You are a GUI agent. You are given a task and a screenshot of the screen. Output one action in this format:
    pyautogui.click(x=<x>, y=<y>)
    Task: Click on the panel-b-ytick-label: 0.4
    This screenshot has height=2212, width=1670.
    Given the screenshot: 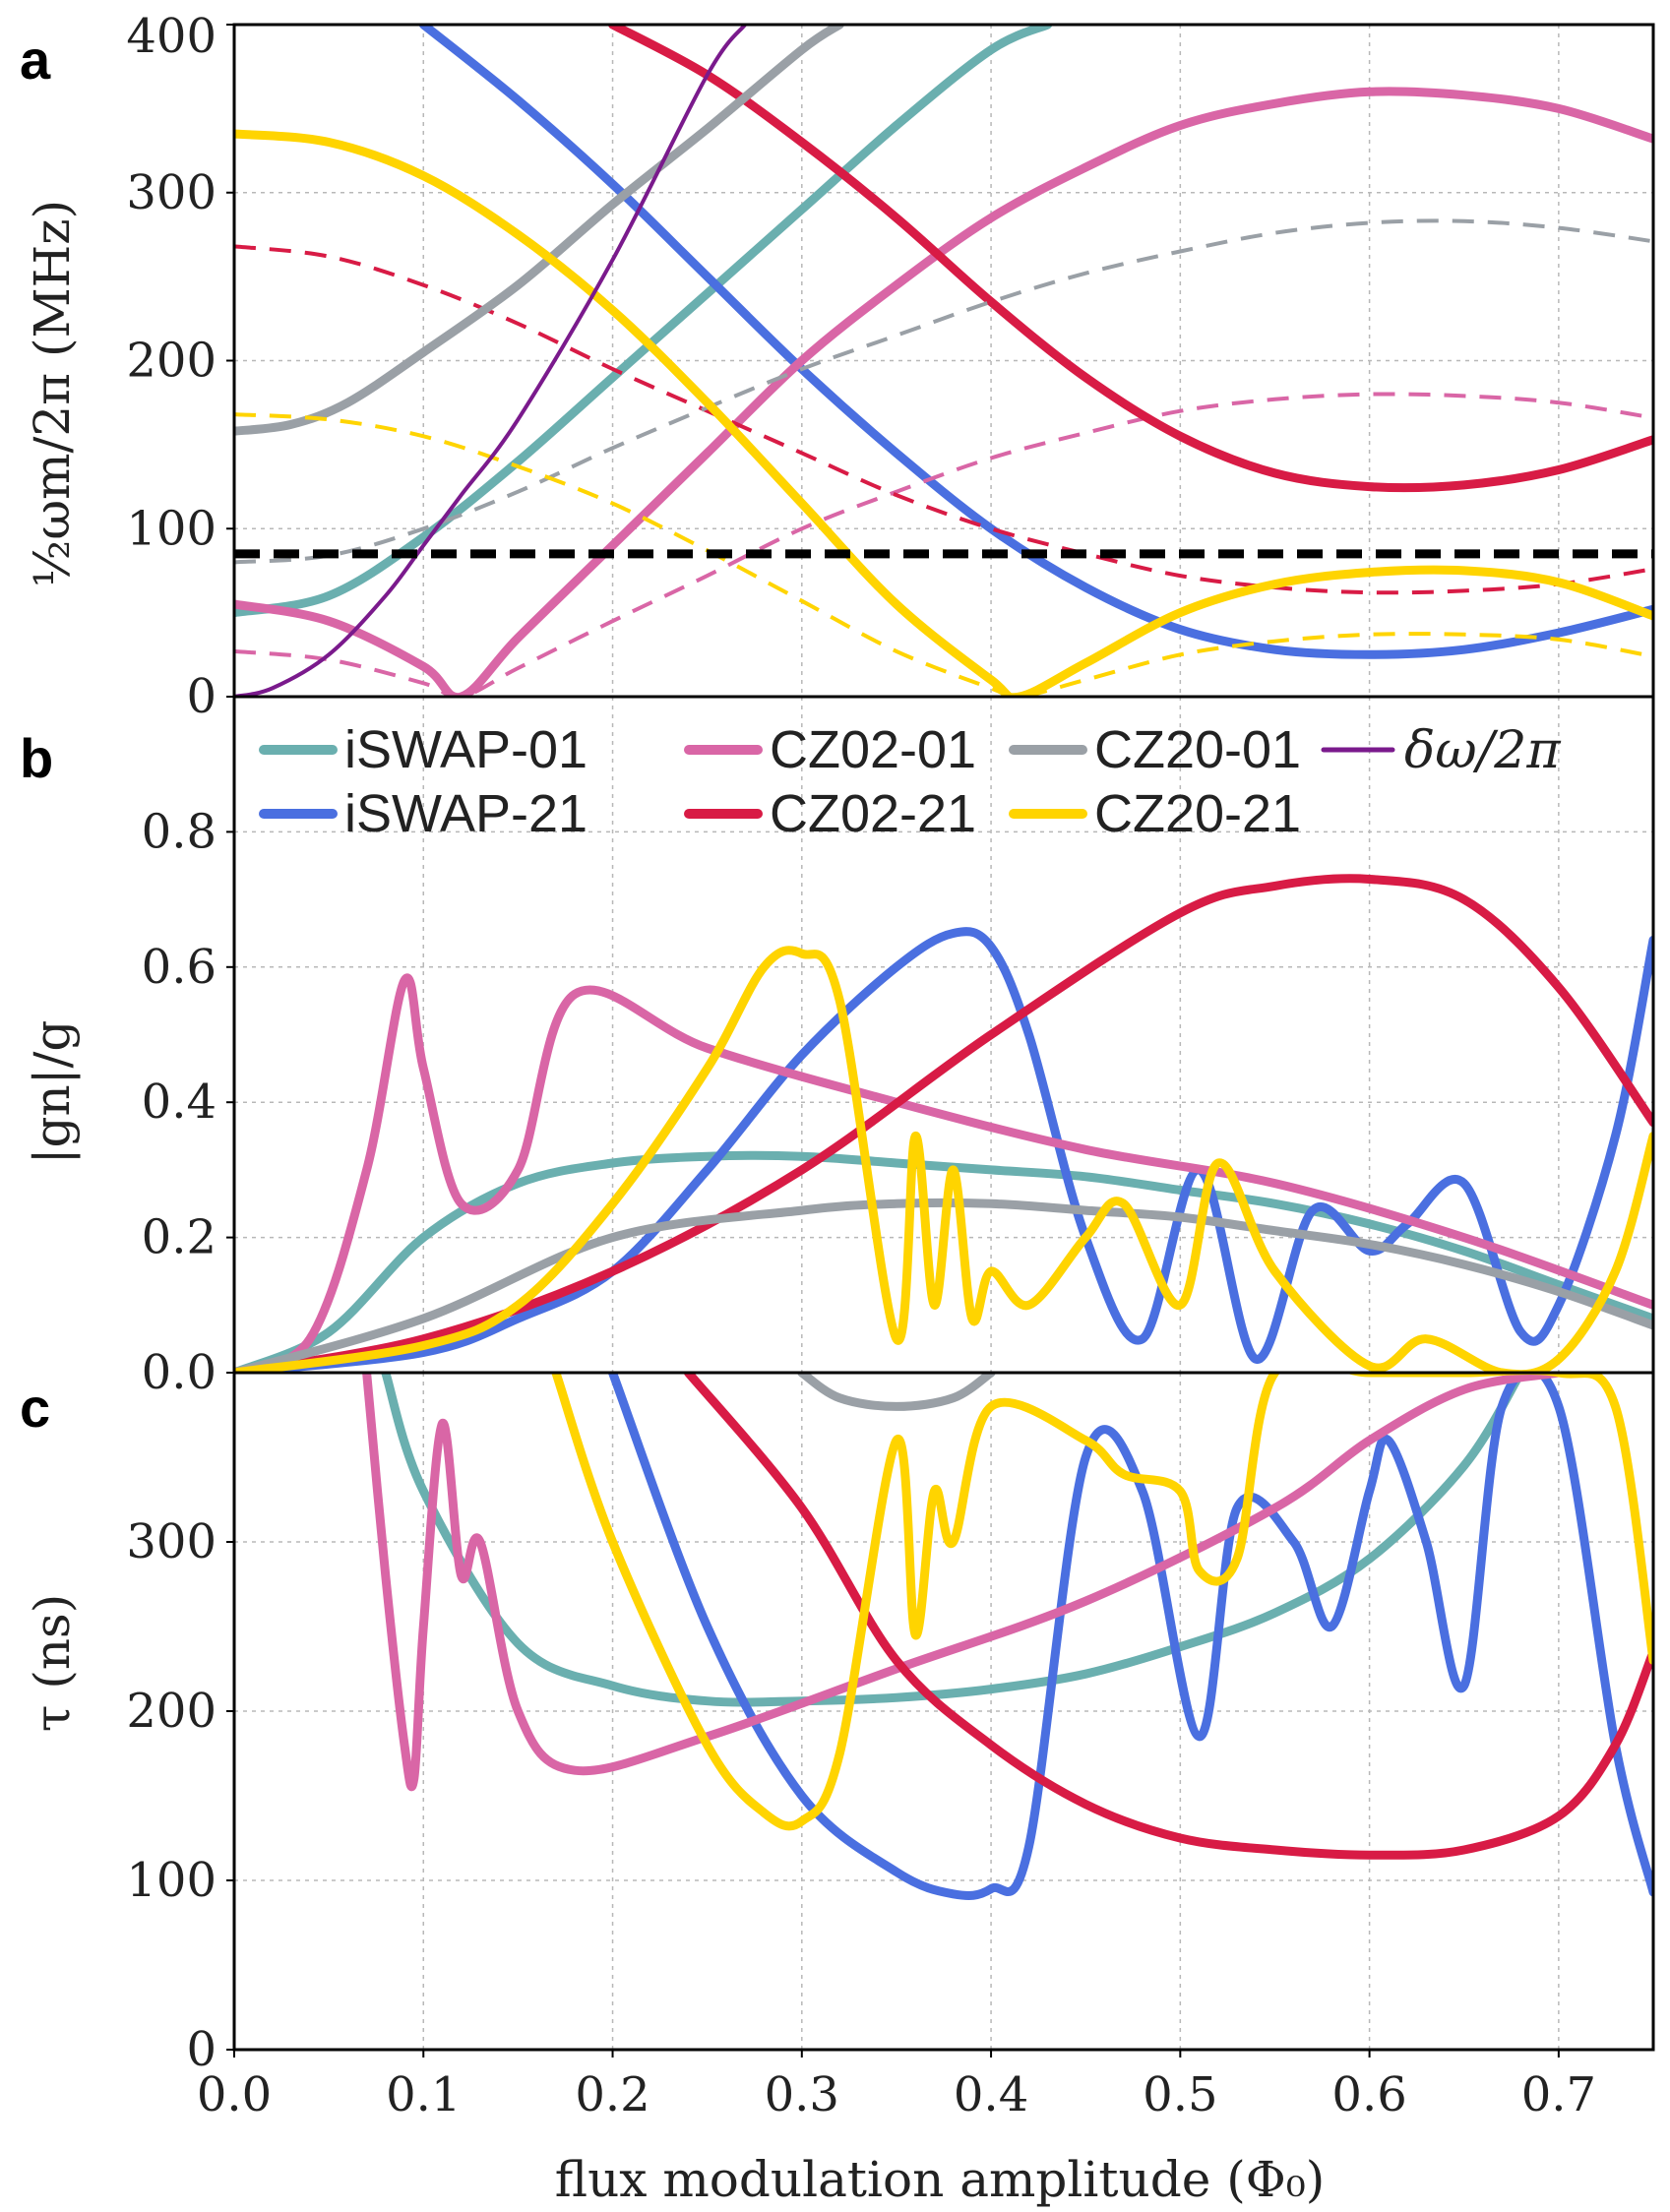 What is the action you would take?
    pyautogui.click(x=179, y=1102)
    